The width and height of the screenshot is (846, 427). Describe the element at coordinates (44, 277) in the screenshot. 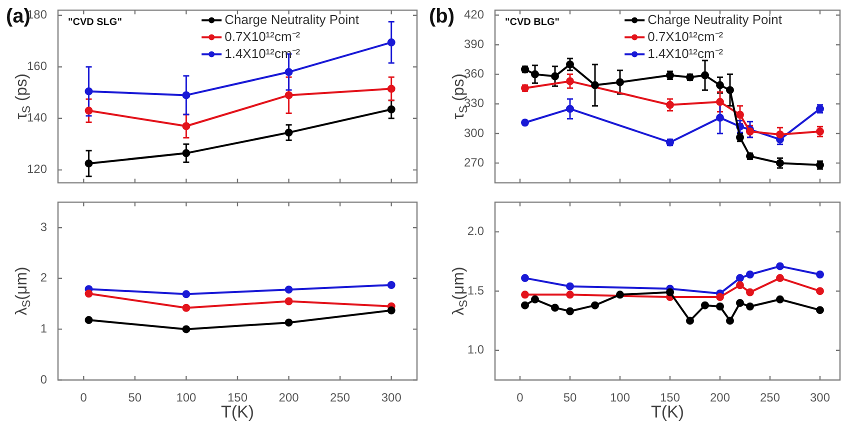

I see `y-tick-label: 2` at that location.